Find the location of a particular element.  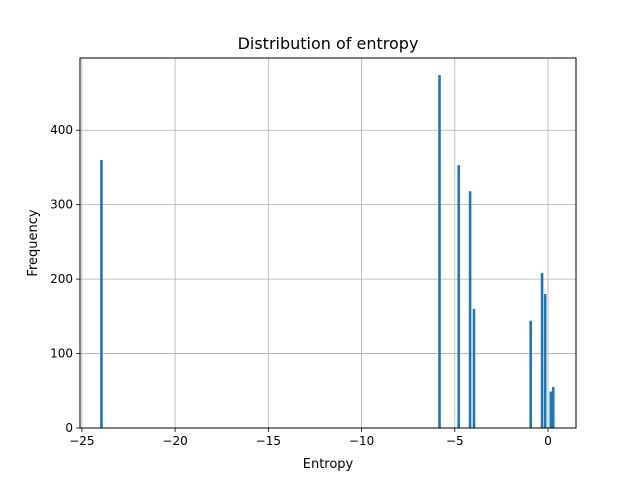

y-tick-label: 0 is located at coordinates (69, 428).